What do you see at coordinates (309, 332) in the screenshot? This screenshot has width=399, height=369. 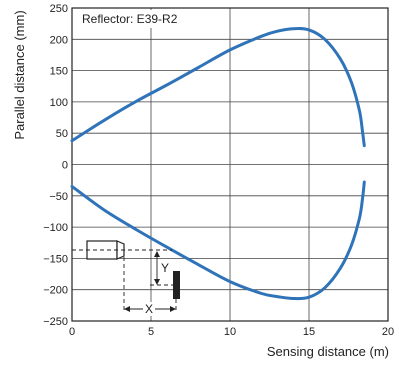 I see `x-tick-label: 15` at bounding box center [309, 332].